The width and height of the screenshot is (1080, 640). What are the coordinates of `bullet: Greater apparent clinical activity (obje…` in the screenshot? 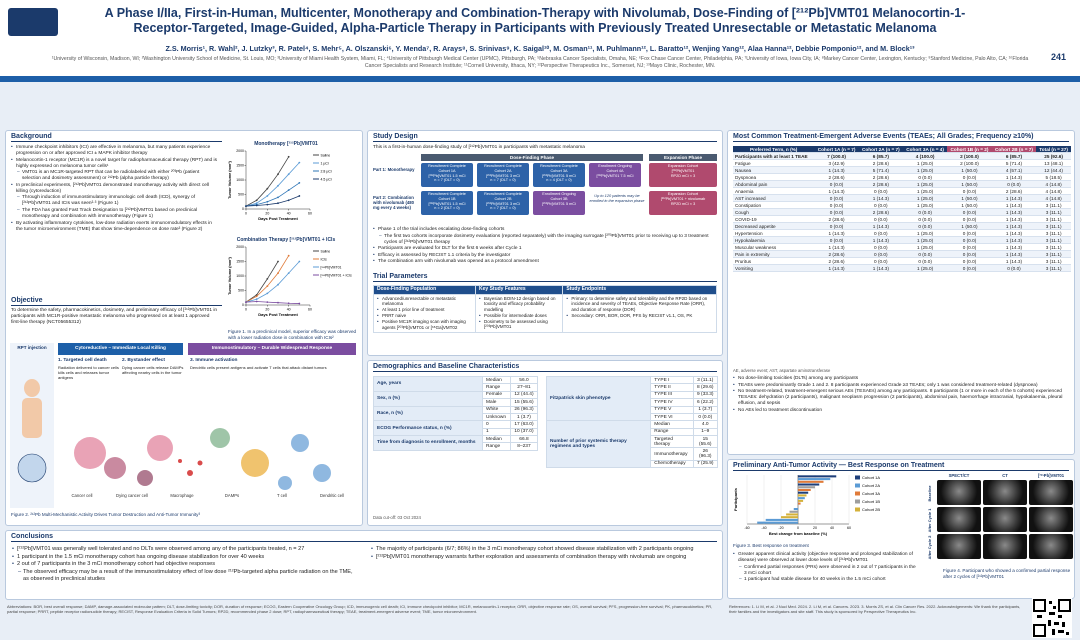 It's located at (825, 558).